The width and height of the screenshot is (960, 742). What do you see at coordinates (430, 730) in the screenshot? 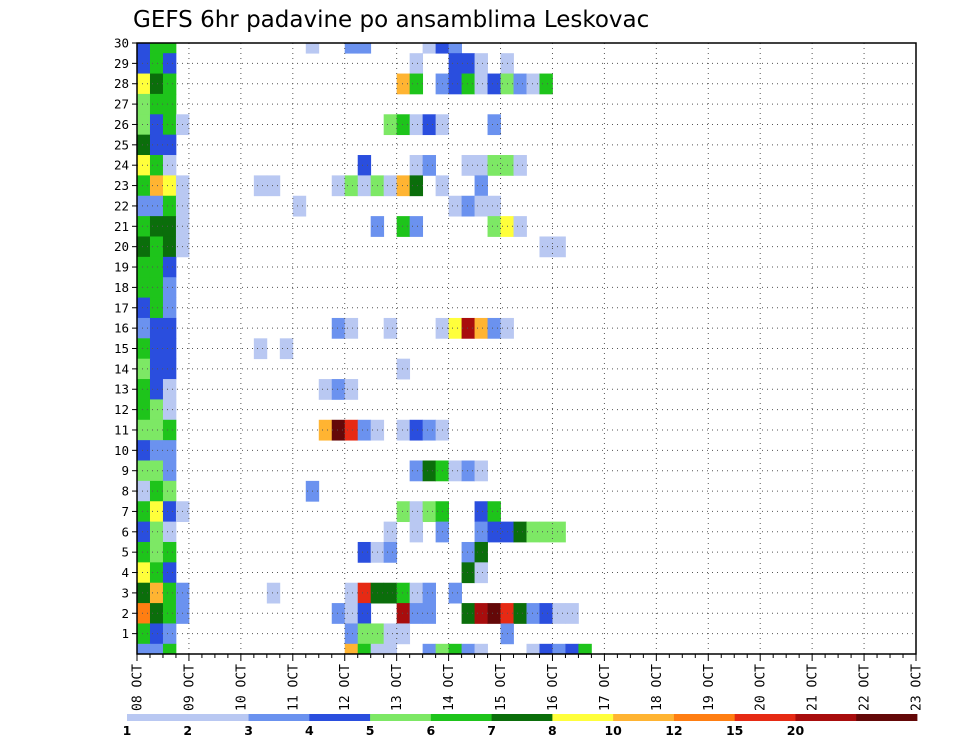
I see `colorbar-tick-label: 6` at bounding box center [430, 730].